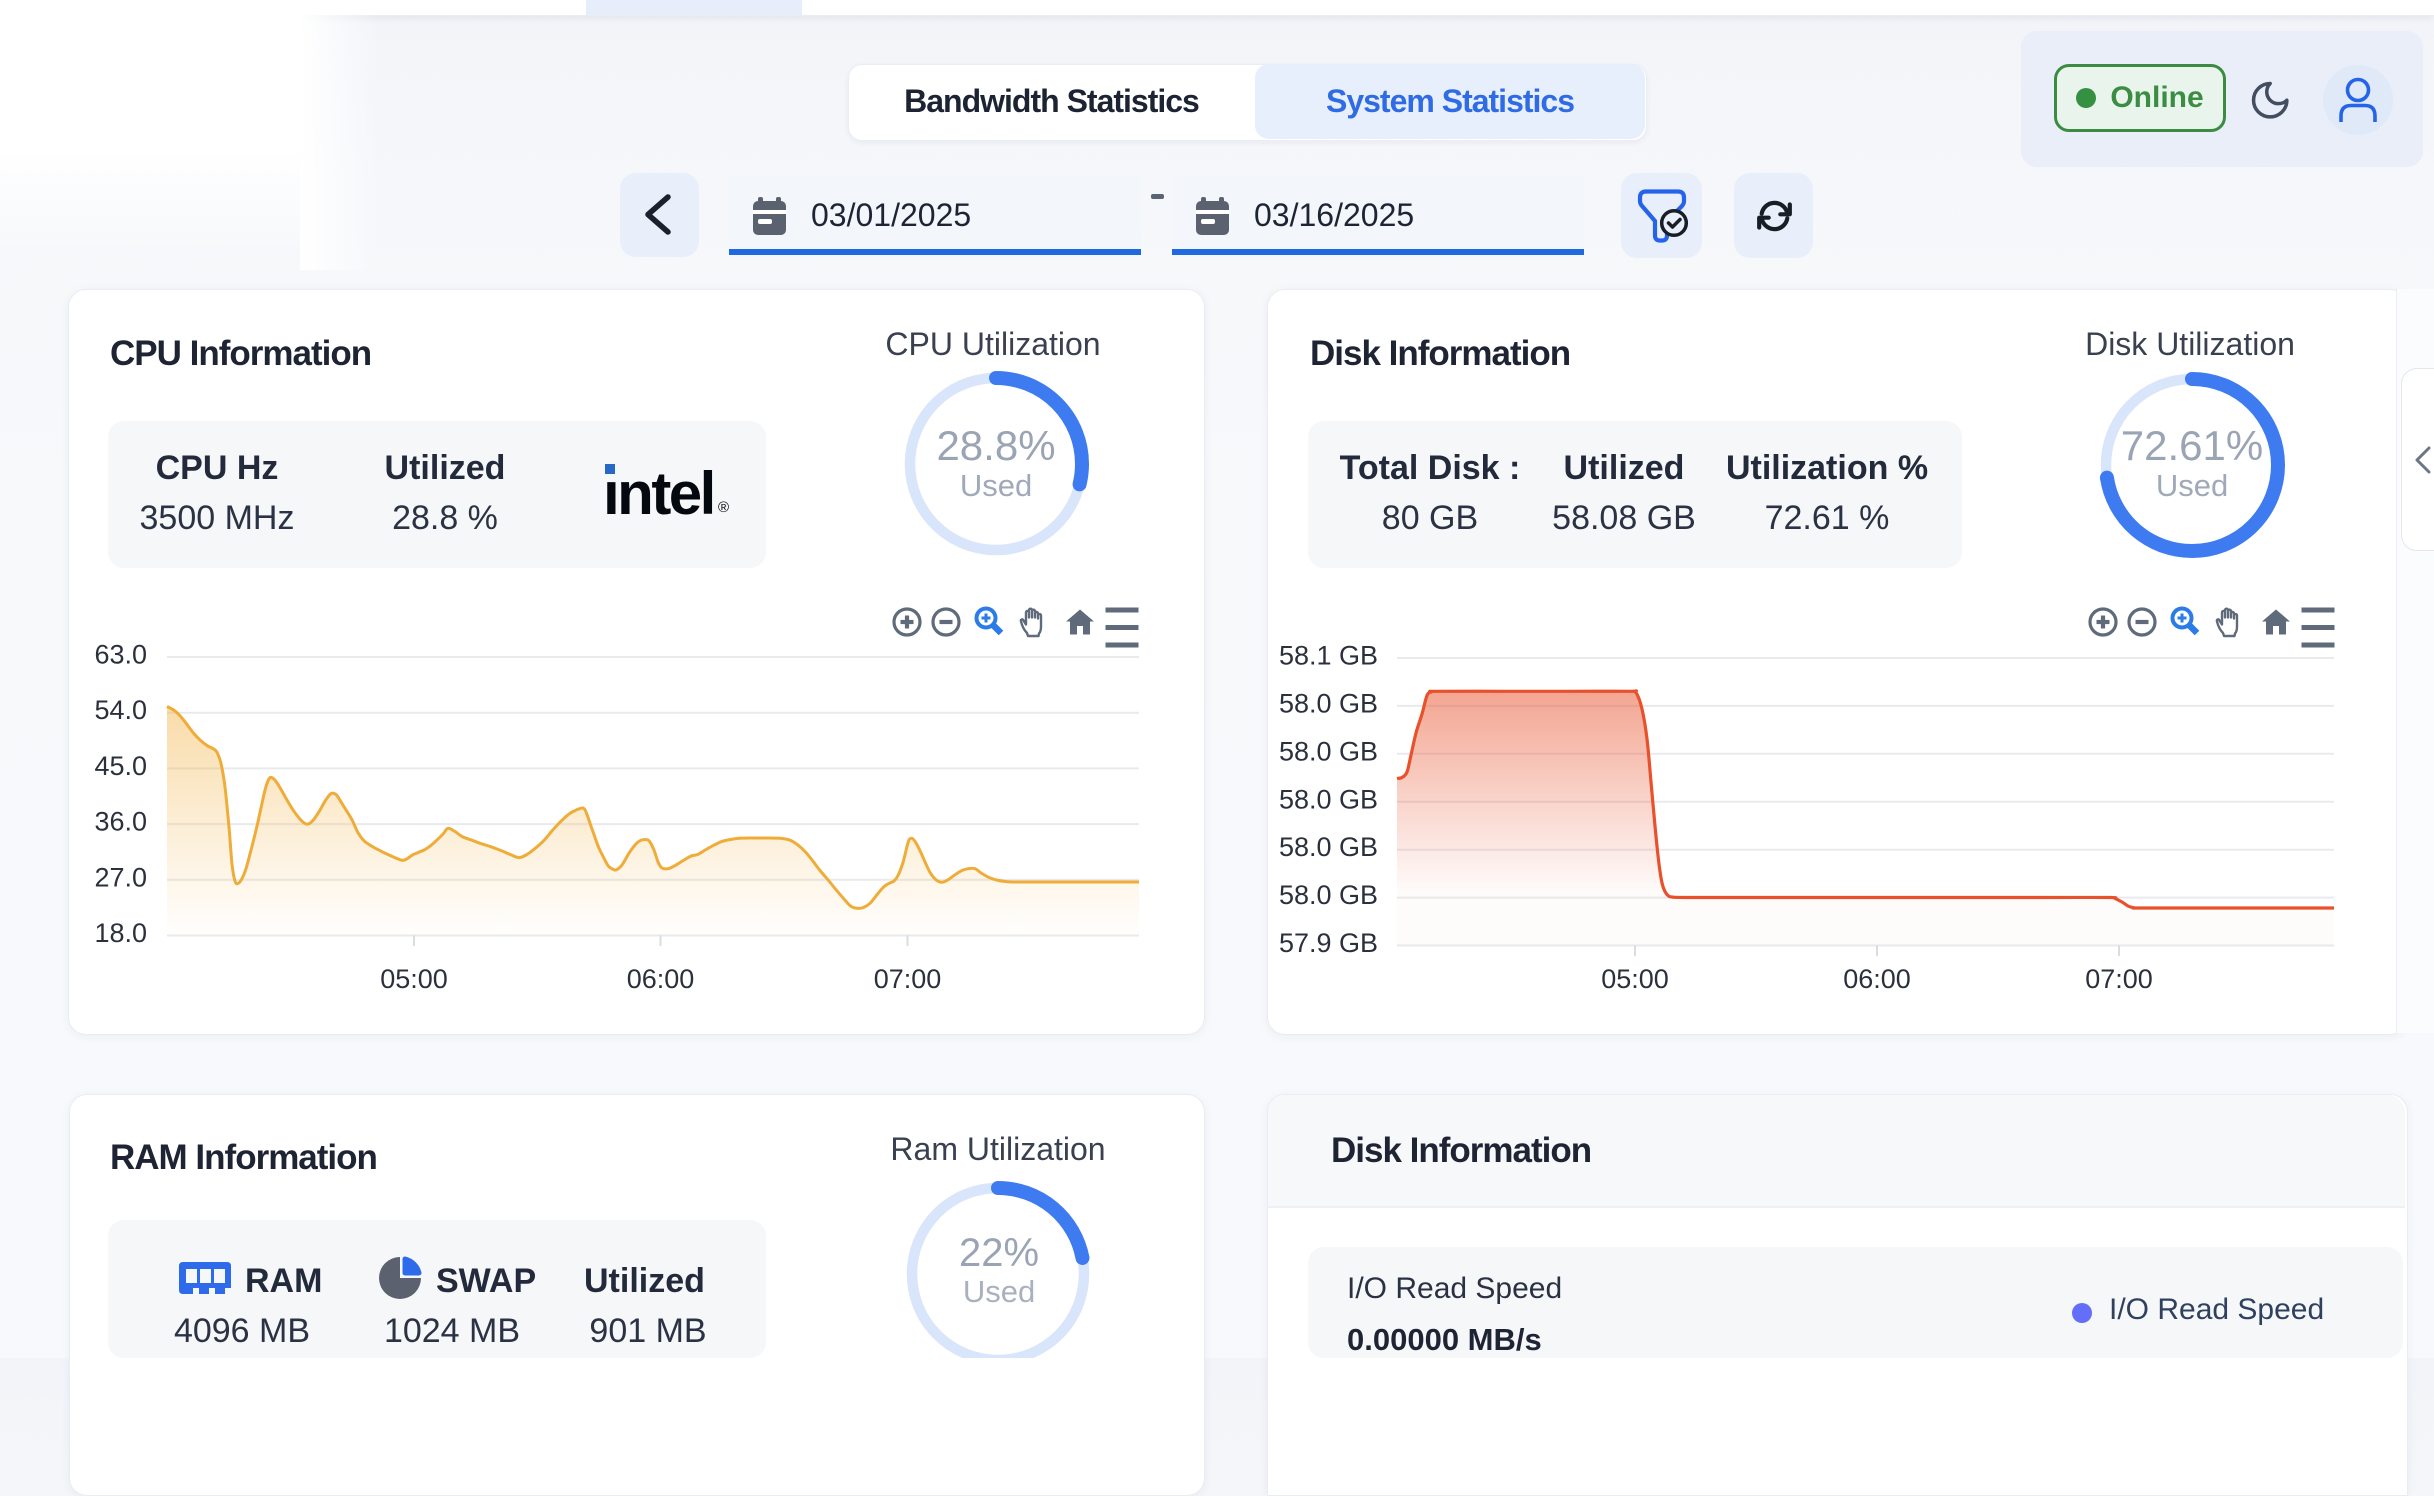 Image resolution: width=2434 pixels, height=1496 pixels. Describe the element at coordinates (120, 933) in the screenshot. I see `svg-text: 18.0` at that location.